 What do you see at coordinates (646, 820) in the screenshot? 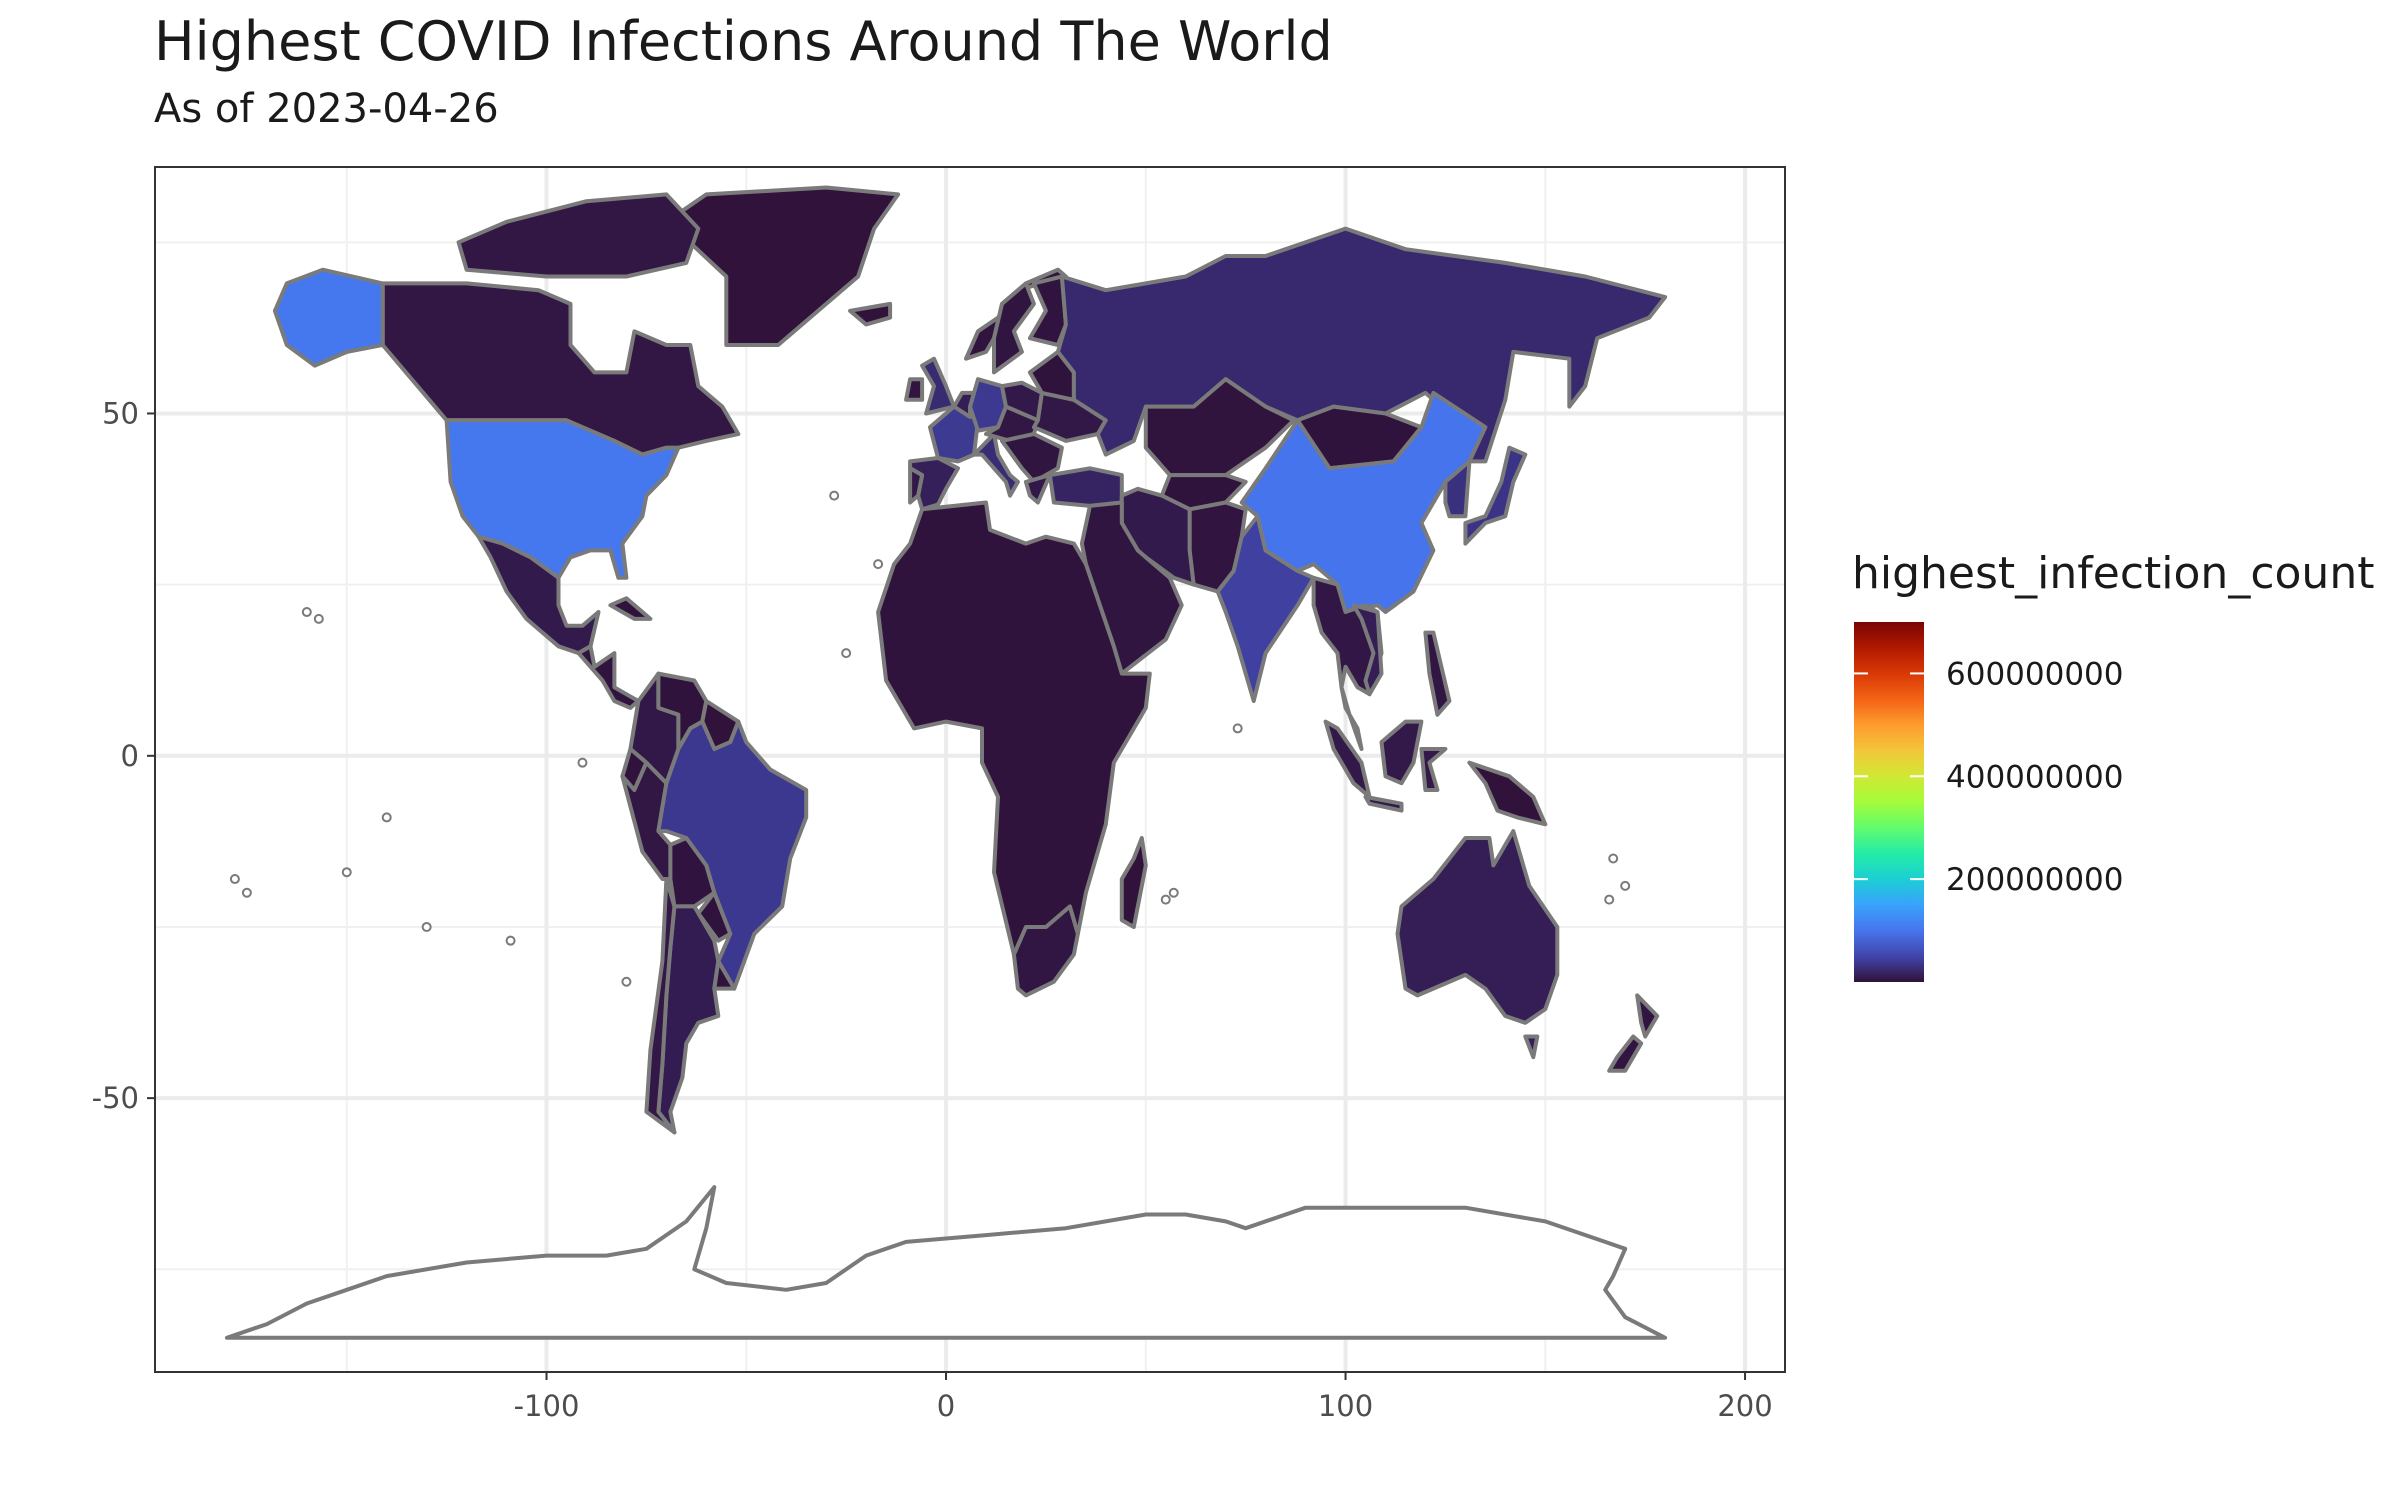
I see `region-peru` at bounding box center [646, 820].